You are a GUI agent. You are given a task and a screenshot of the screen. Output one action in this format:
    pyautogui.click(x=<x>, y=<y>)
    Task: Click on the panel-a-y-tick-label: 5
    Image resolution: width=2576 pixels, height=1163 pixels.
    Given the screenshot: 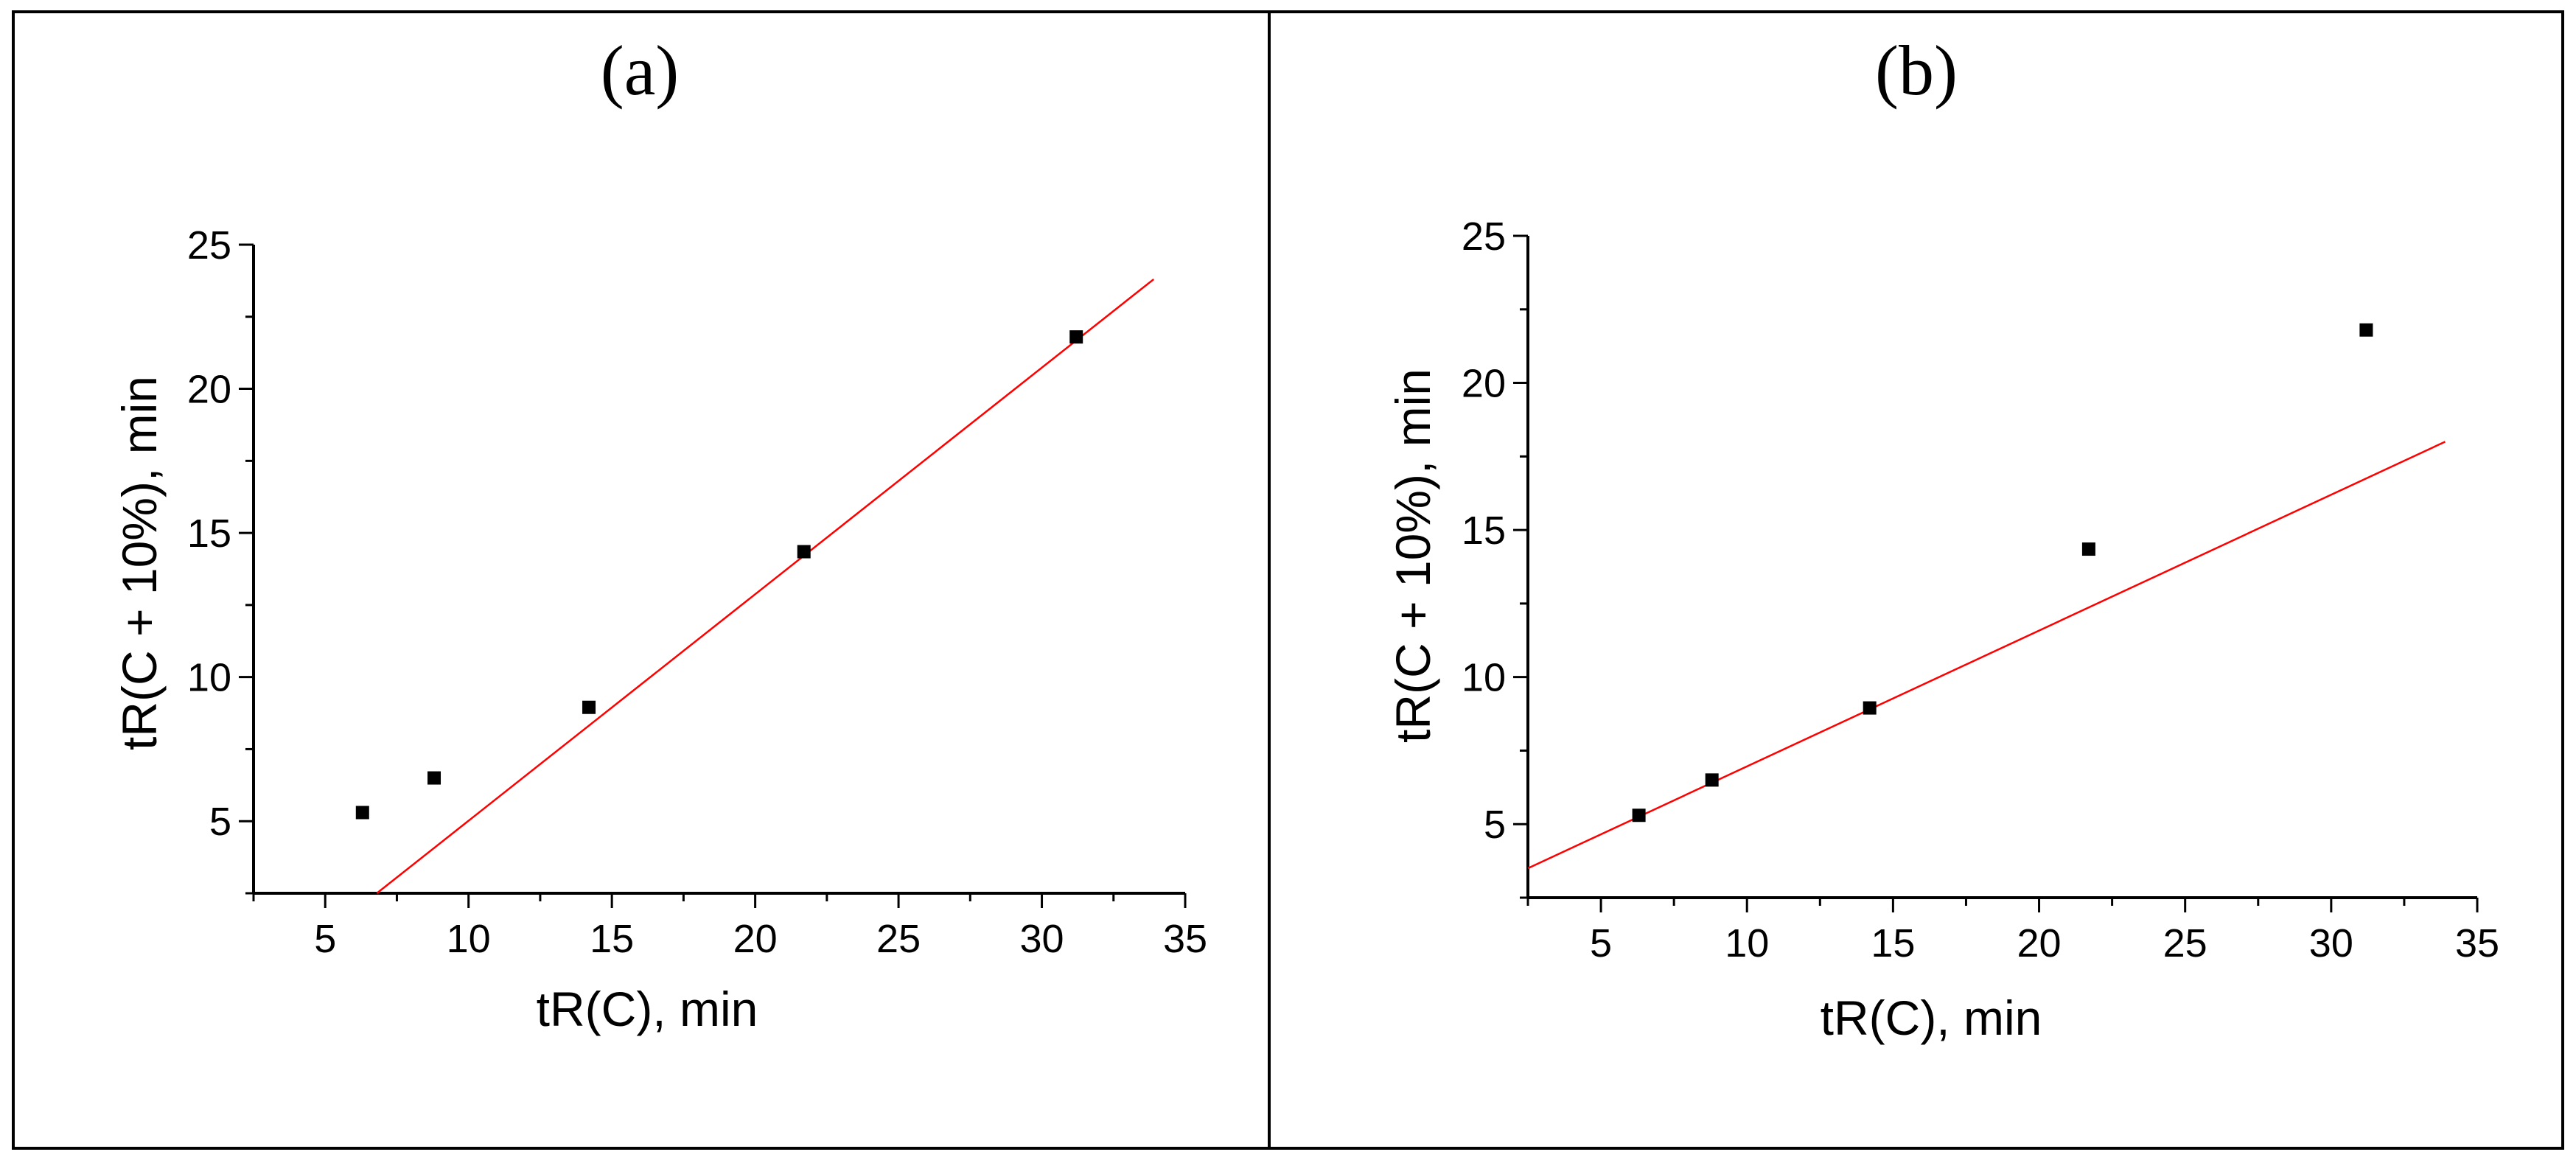 What is the action you would take?
    pyautogui.click(x=220, y=822)
    